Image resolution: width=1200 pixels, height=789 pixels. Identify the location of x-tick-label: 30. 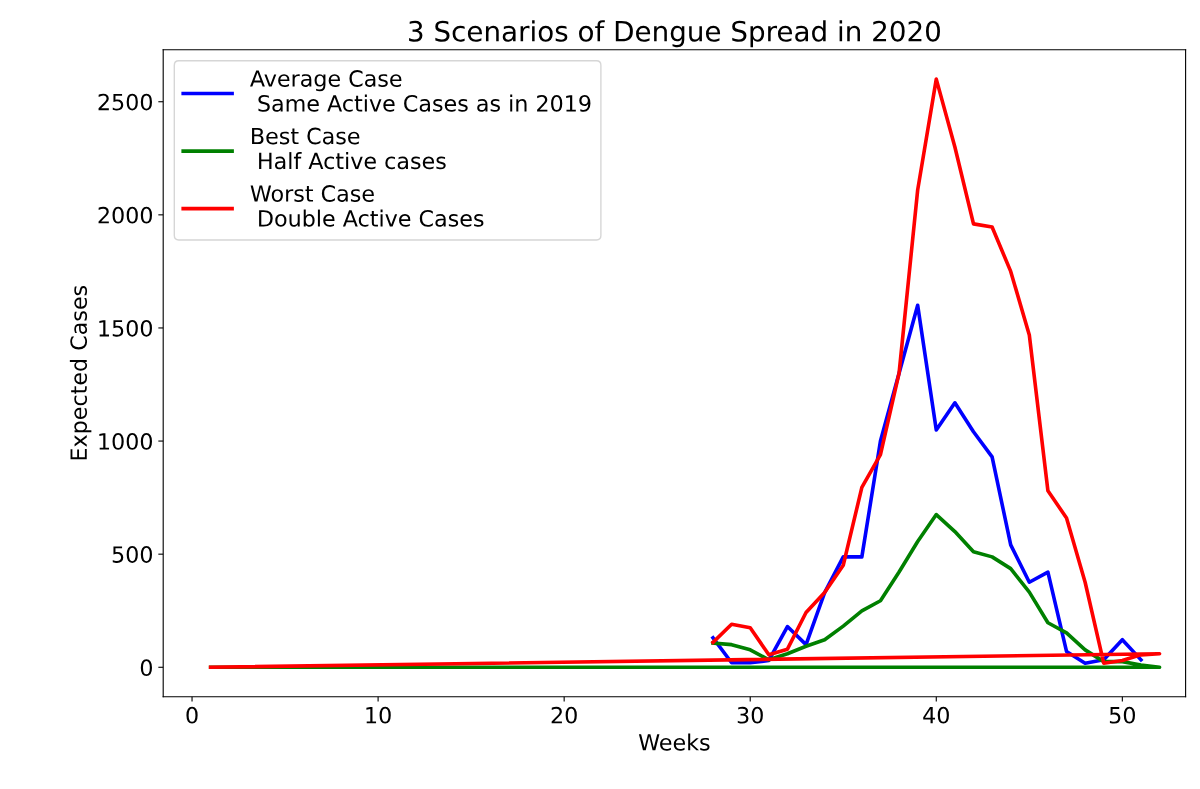
(750, 715).